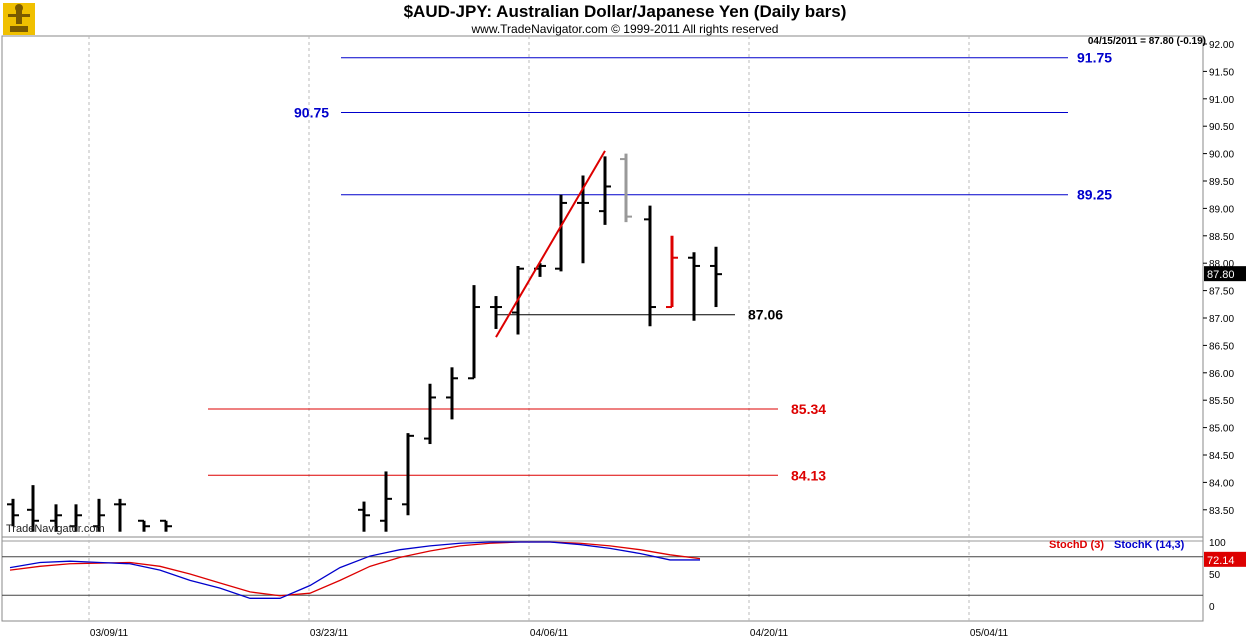 The image size is (1250, 643). I want to click on price-tick-label: 87.00, so click(1221, 319).